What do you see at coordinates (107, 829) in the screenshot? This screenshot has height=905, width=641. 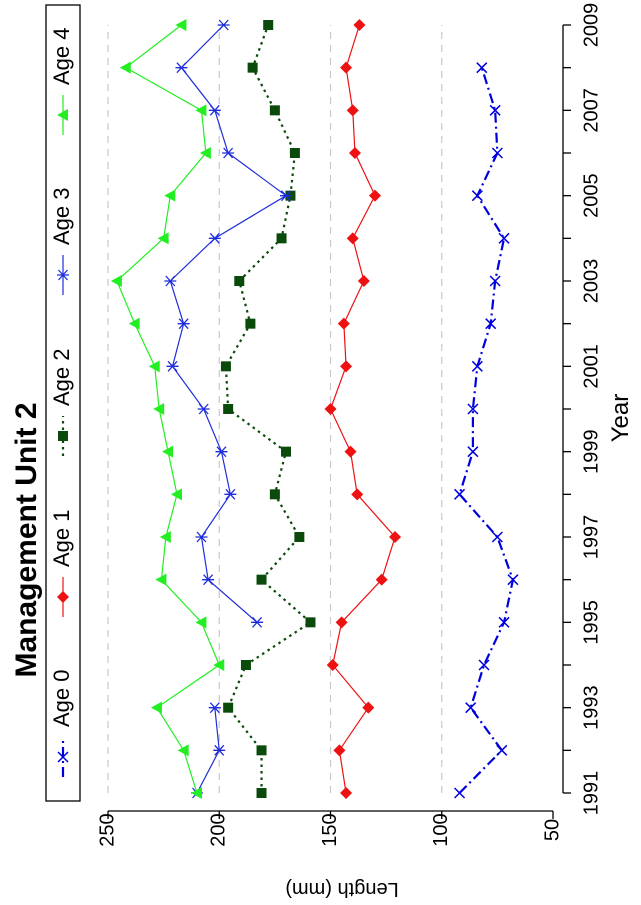 I see `length-tick-label: 250` at bounding box center [107, 829].